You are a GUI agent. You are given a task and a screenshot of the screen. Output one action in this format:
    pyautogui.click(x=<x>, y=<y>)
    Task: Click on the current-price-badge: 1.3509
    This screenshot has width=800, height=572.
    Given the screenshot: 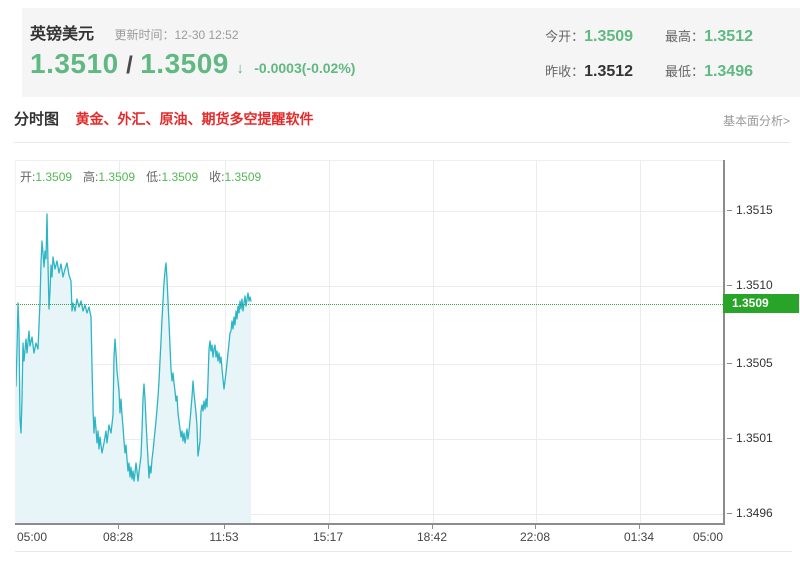 What is the action you would take?
    pyautogui.click(x=761, y=303)
    